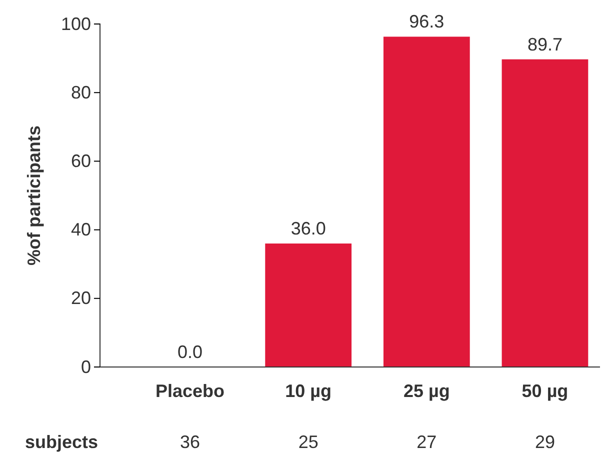 This screenshot has height=455, width=610. Describe the element at coordinates (544, 442) in the screenshot. I see `text: 29` at that location.